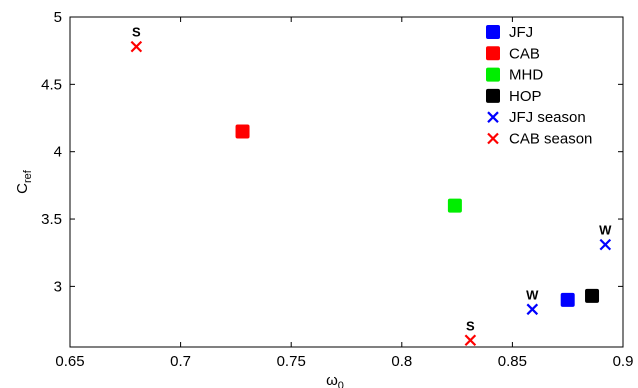 The width and height of the screenshot is (638, 388). Describe the element at coordinates (291, 361) in the screenshot. I see `x-tick-label: 0.75` at that location.